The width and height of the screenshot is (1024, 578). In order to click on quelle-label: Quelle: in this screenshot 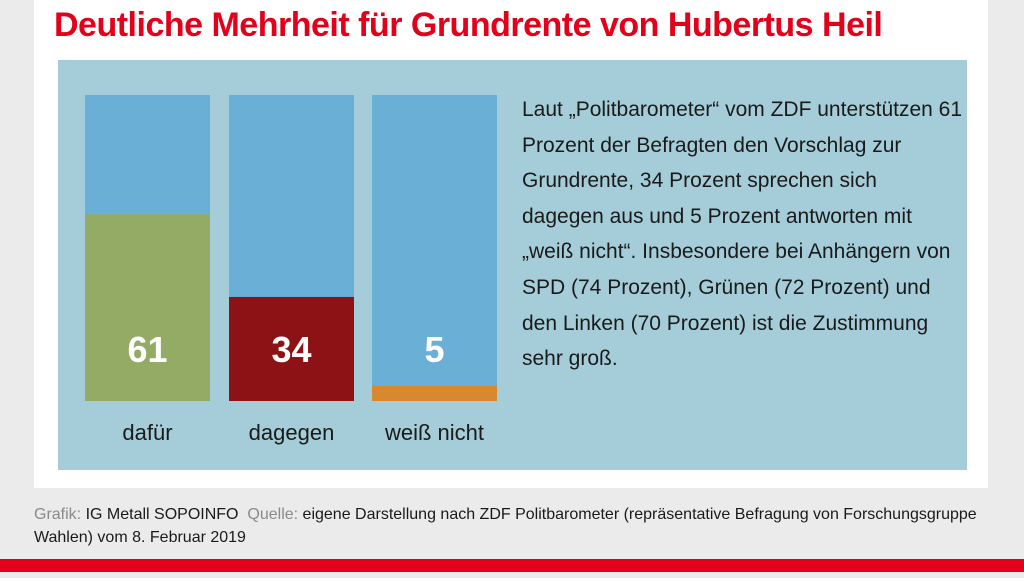, I will do `click(273, 514)`.